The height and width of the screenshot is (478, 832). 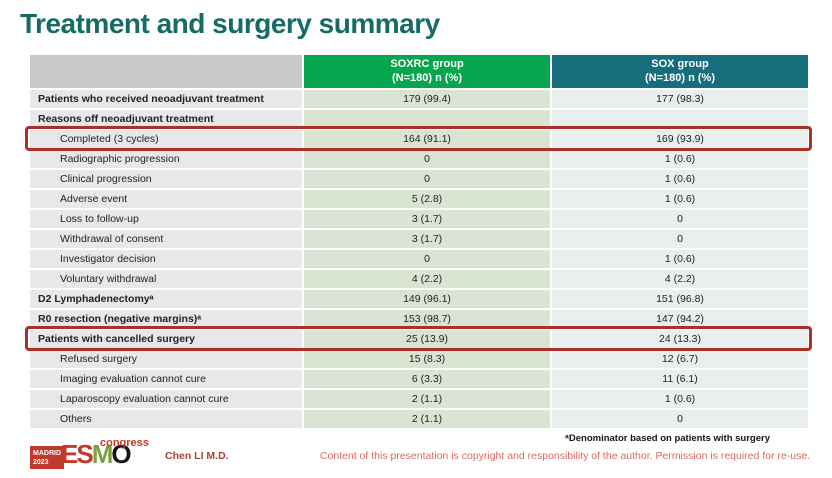 What do you see at coordinates (166, 159) in the screenshot?
I see `row-label: Radiographic progression` at bounding box center [166, 159].